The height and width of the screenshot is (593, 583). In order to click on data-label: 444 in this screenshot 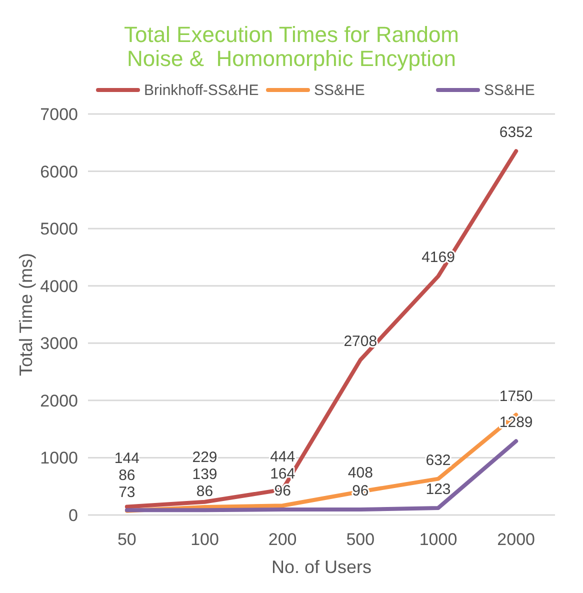, I will do `click(283, 457)`.